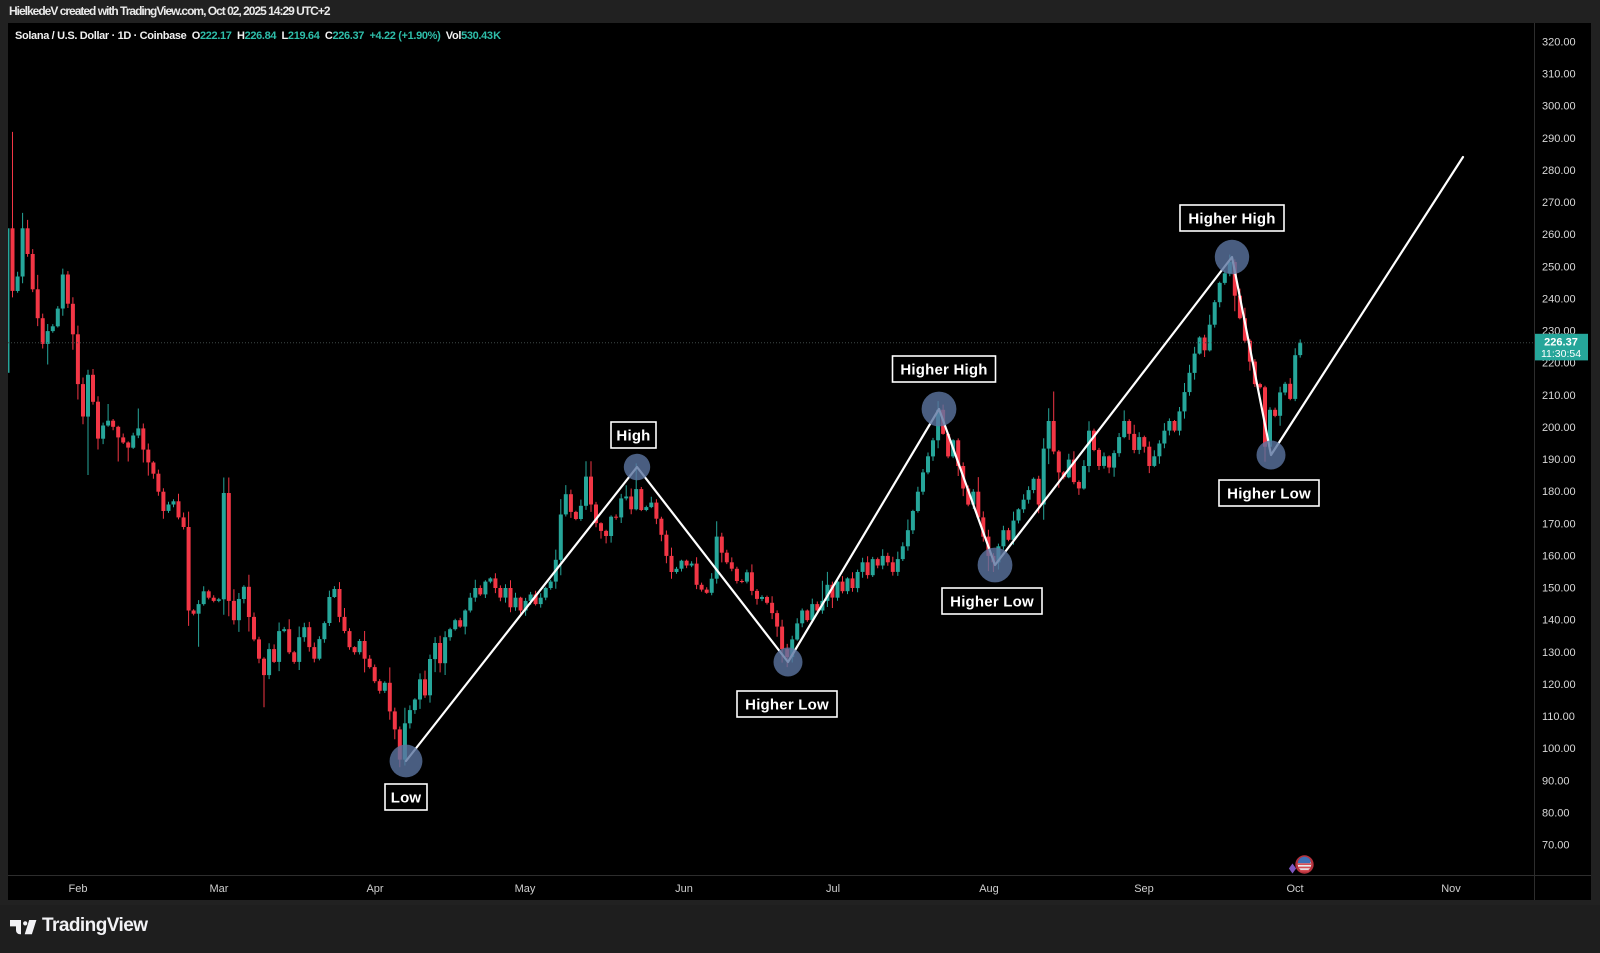  I want to click on svg-text: 120.00, so click(1559, 685).